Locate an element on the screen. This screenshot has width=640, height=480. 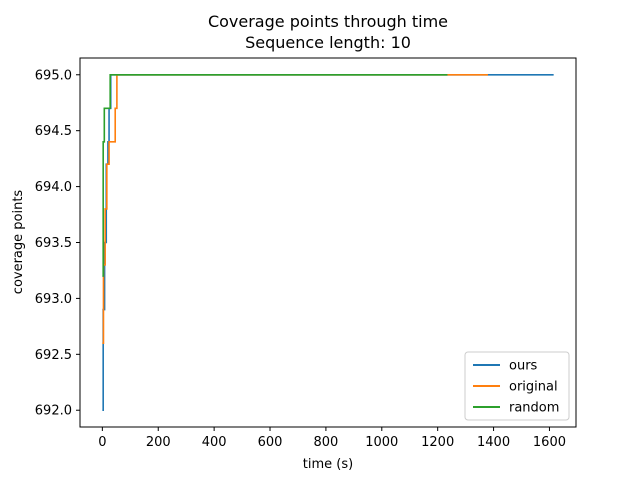
legend-label-random: random is located at coordinates (534, 408).